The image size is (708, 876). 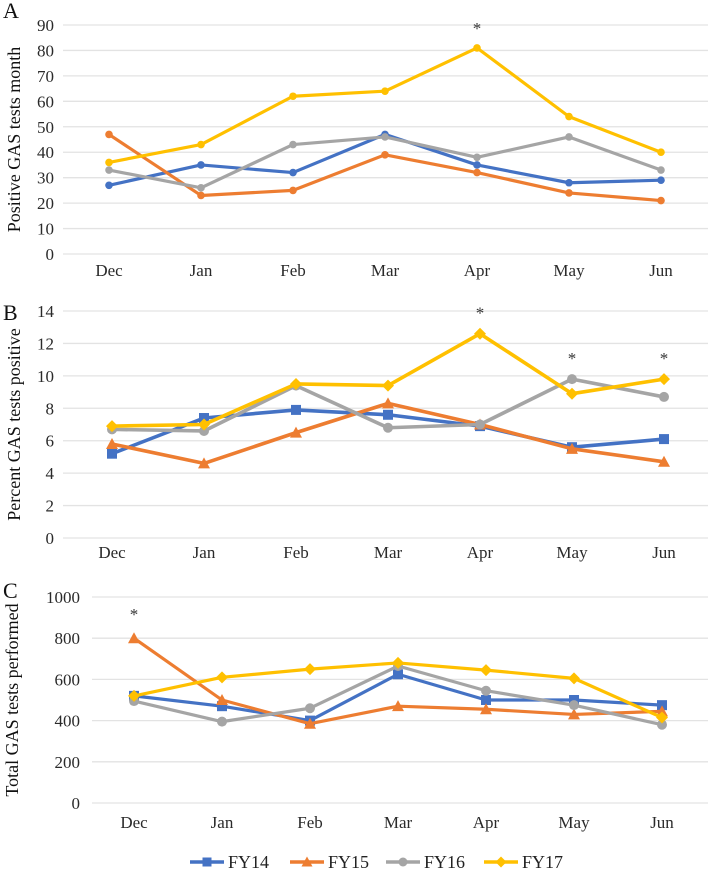 I want to click on y-tick-label: 6, so click(x=50, y=441).